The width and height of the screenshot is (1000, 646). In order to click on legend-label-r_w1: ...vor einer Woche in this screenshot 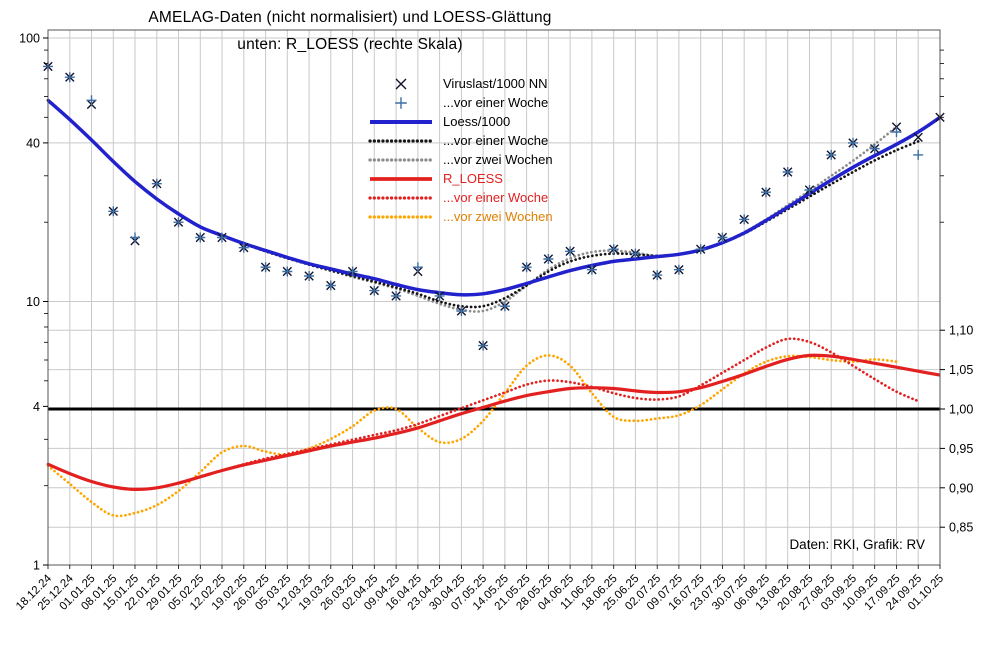, I will do `click(496, 197)`.